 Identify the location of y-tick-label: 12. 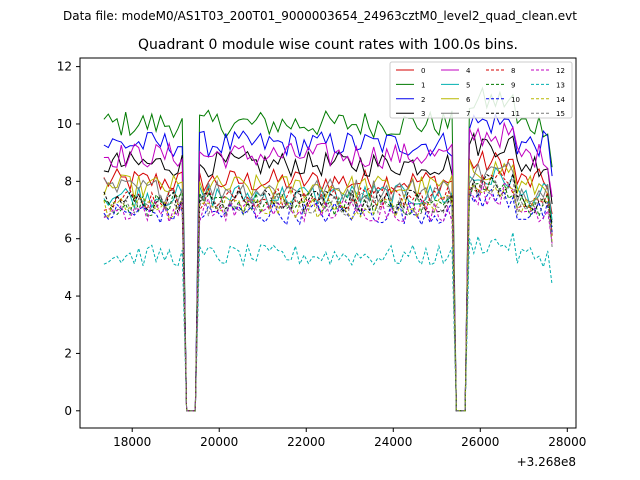
(64, 67).